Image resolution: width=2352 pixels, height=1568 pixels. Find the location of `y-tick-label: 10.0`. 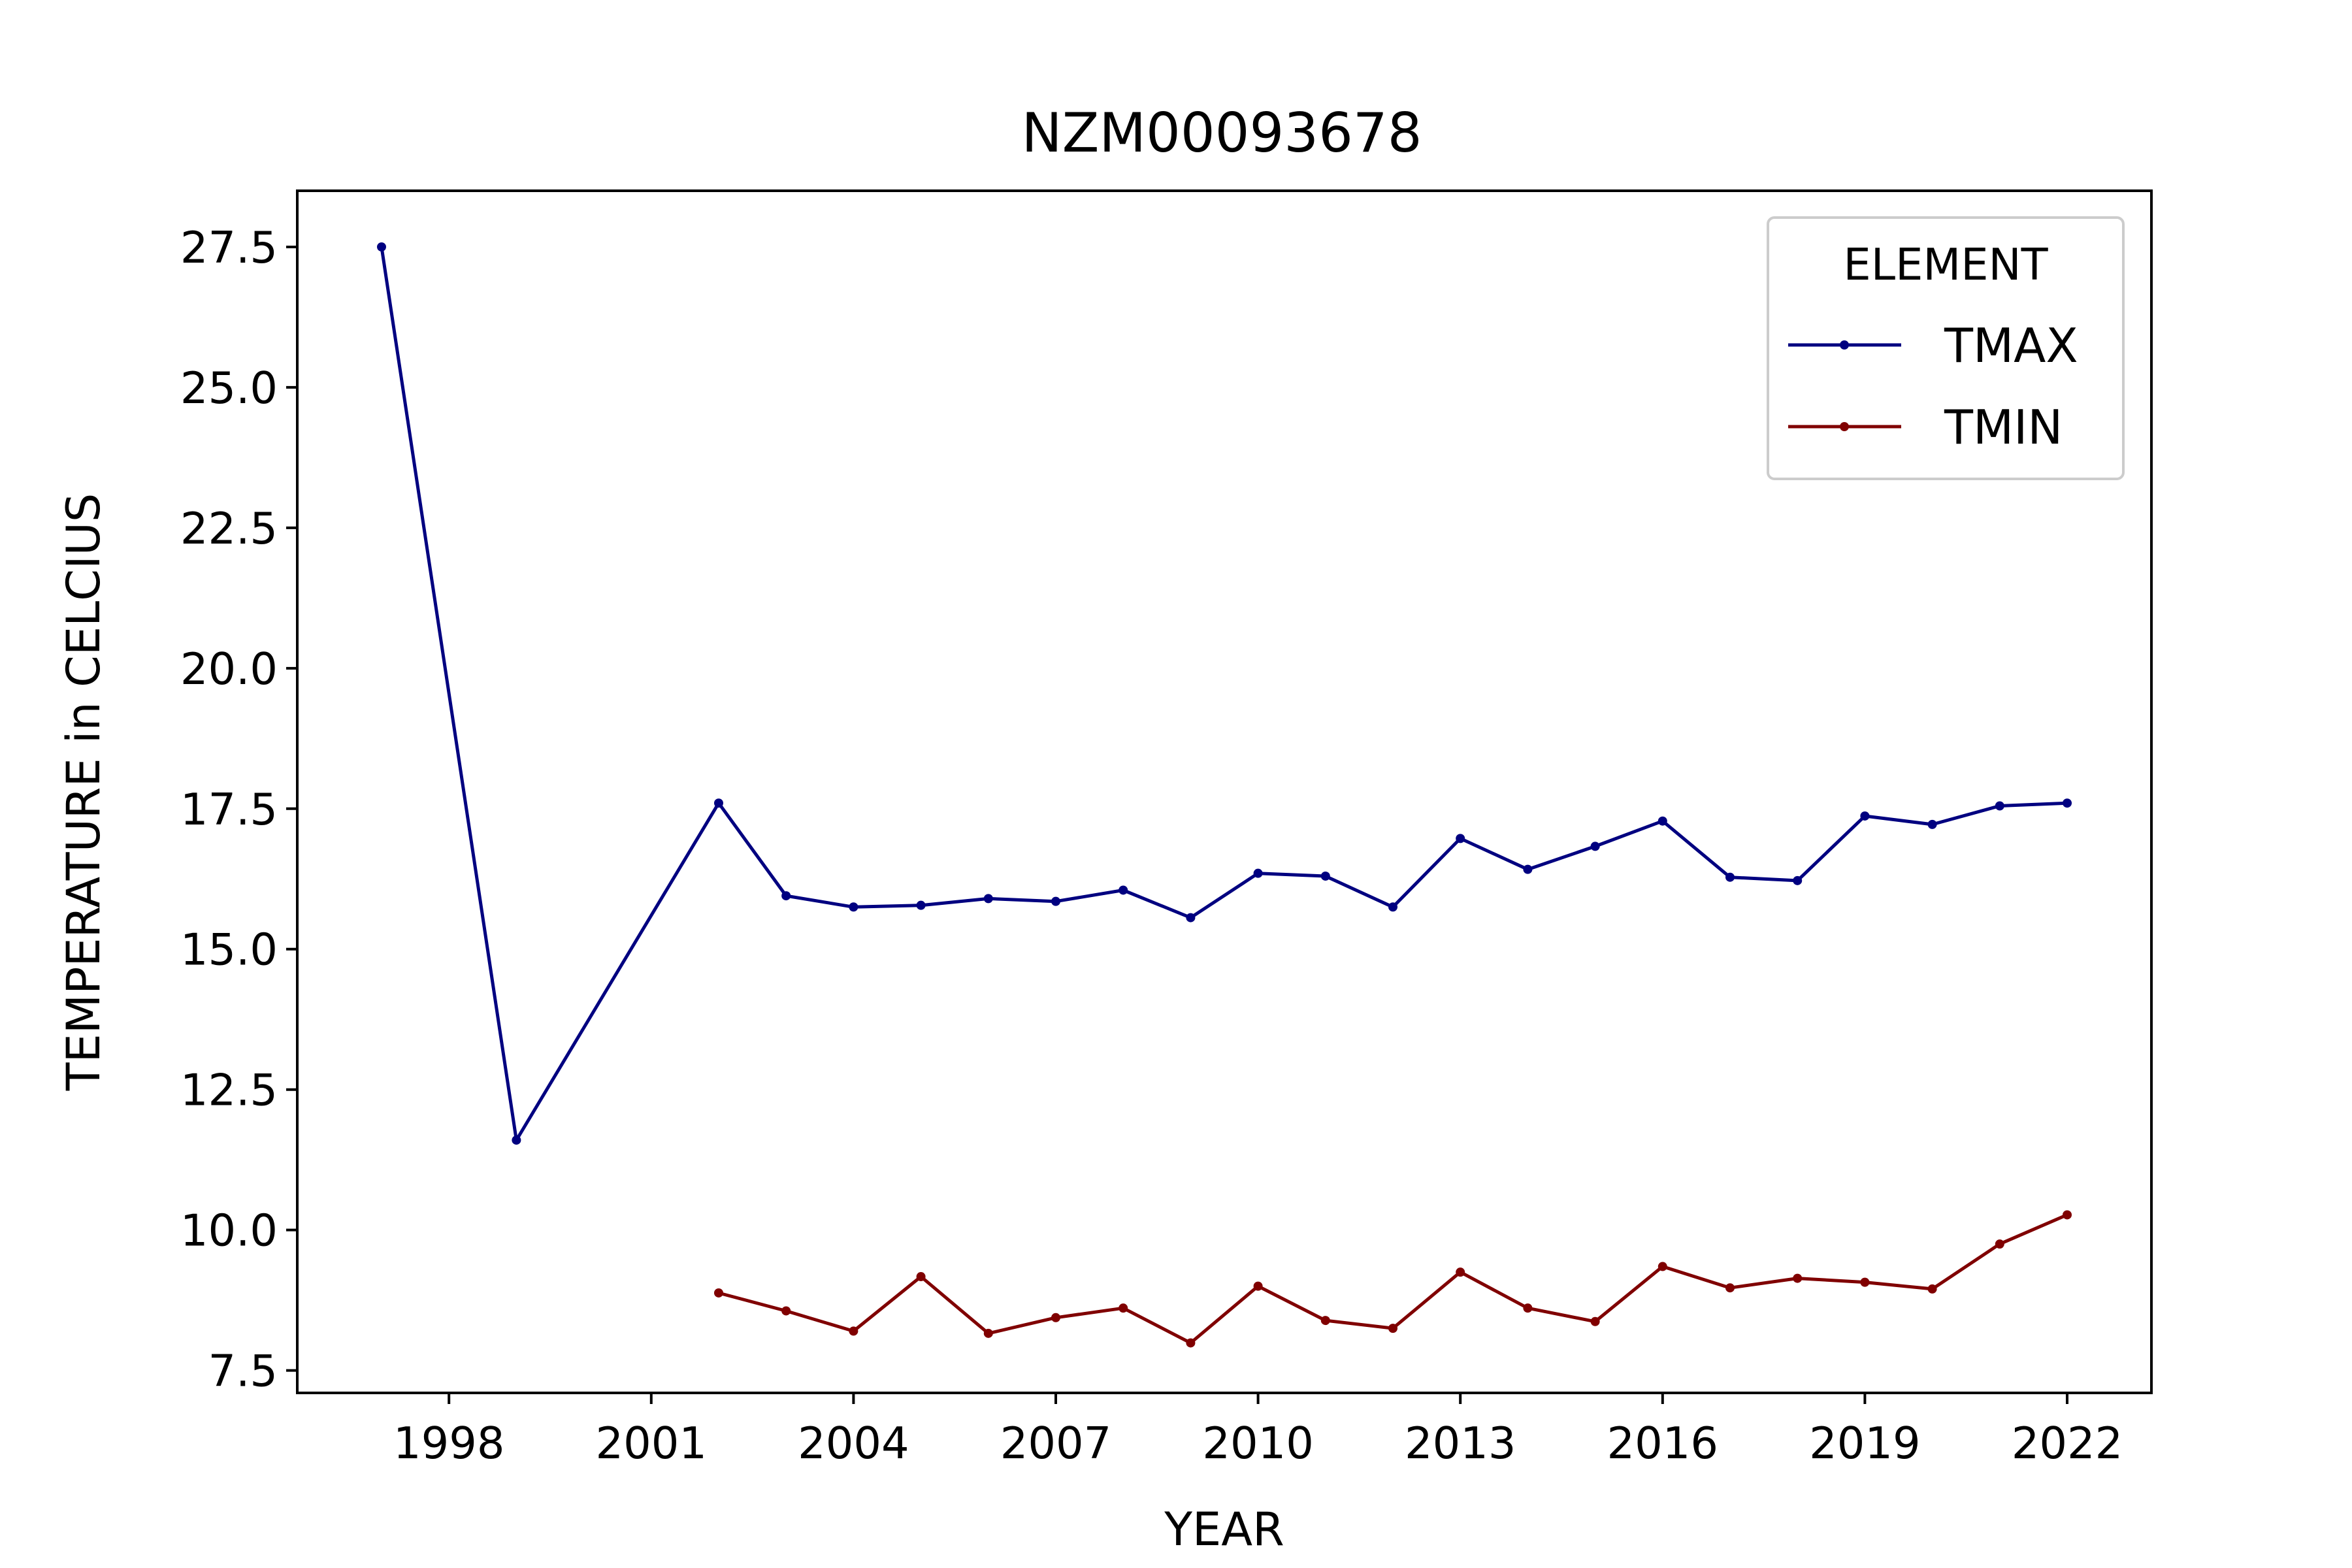

y-tick-label: 10.0 is located at coordinates (229, 1230).